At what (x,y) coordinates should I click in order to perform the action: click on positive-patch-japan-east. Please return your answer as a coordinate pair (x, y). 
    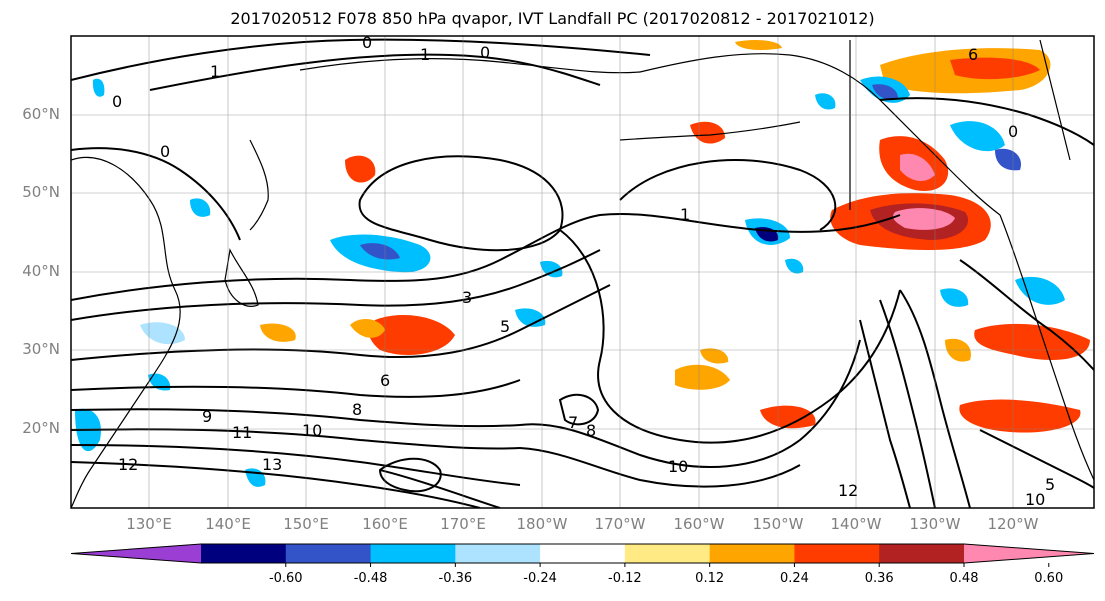
    Looking at the image, I should click on (278, 332).